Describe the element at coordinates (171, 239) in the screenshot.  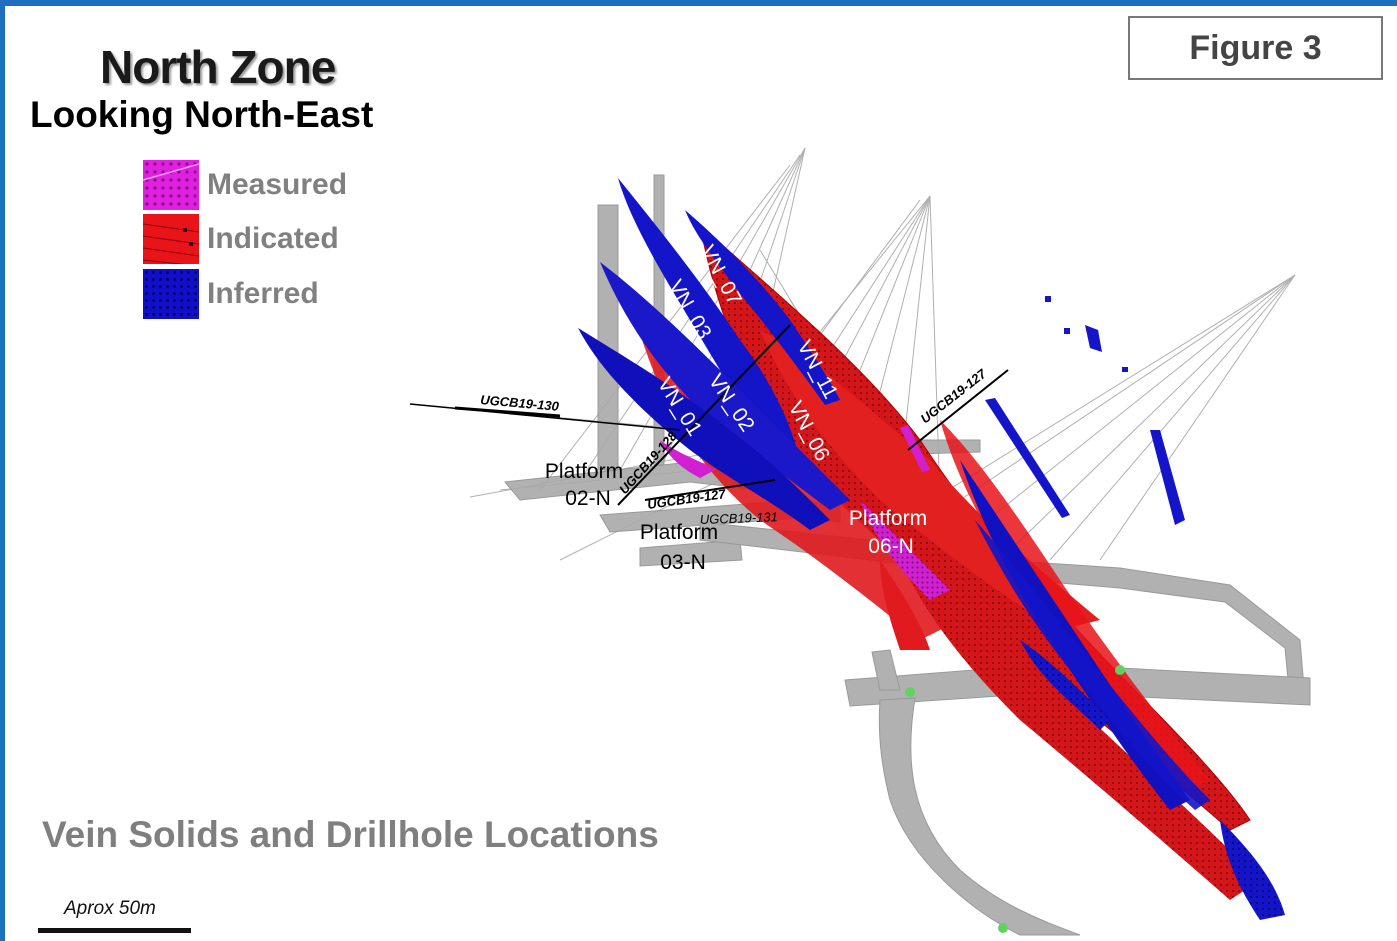
I see `indicated-swatch` at that location.